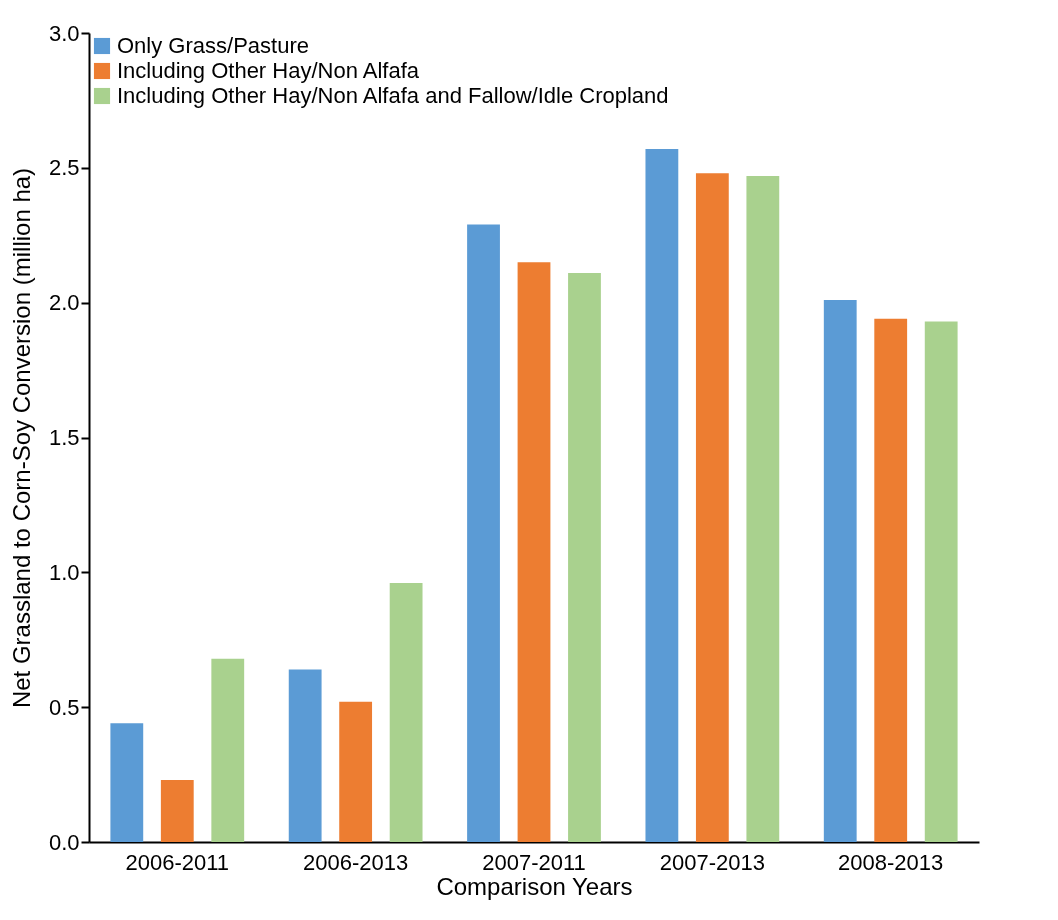 This screenshot has height=920, width=1058. Describe the element at coordinates (64, 707) in the screenshot. I see `y-tick-label: 0.5` at that location.